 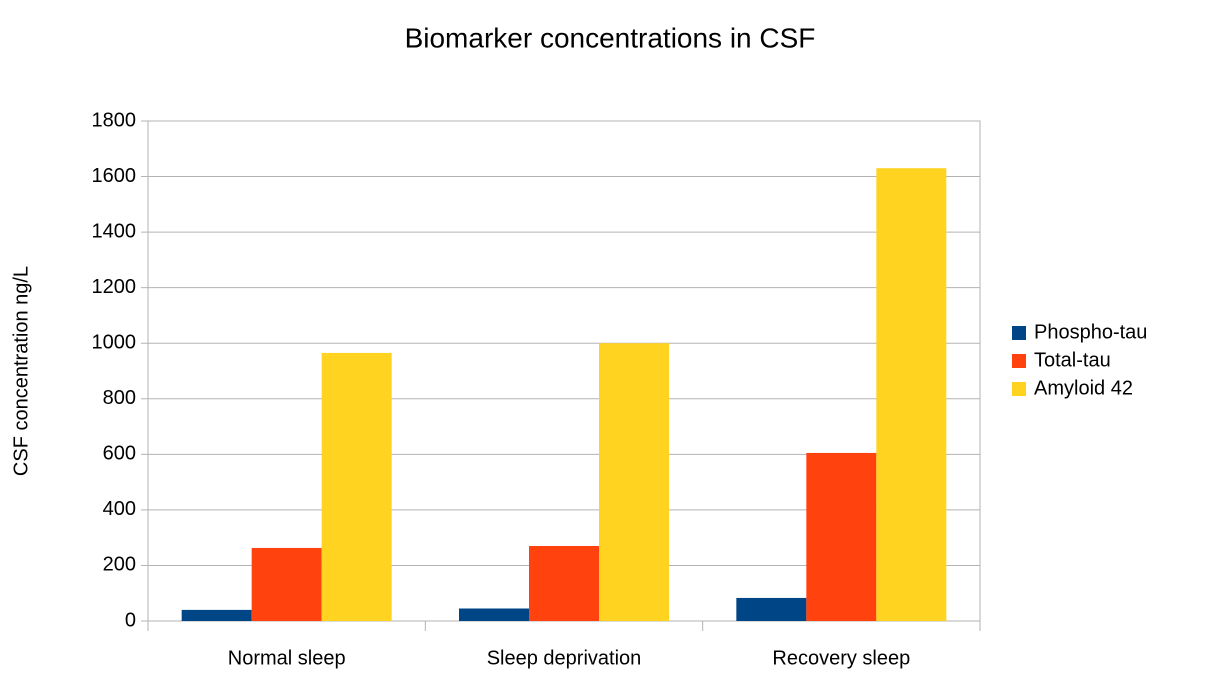 What do you see at coordinates (114, 231) in the screenshot?
I see `y-tick-label: 1400` at bounding box center [114, 231].